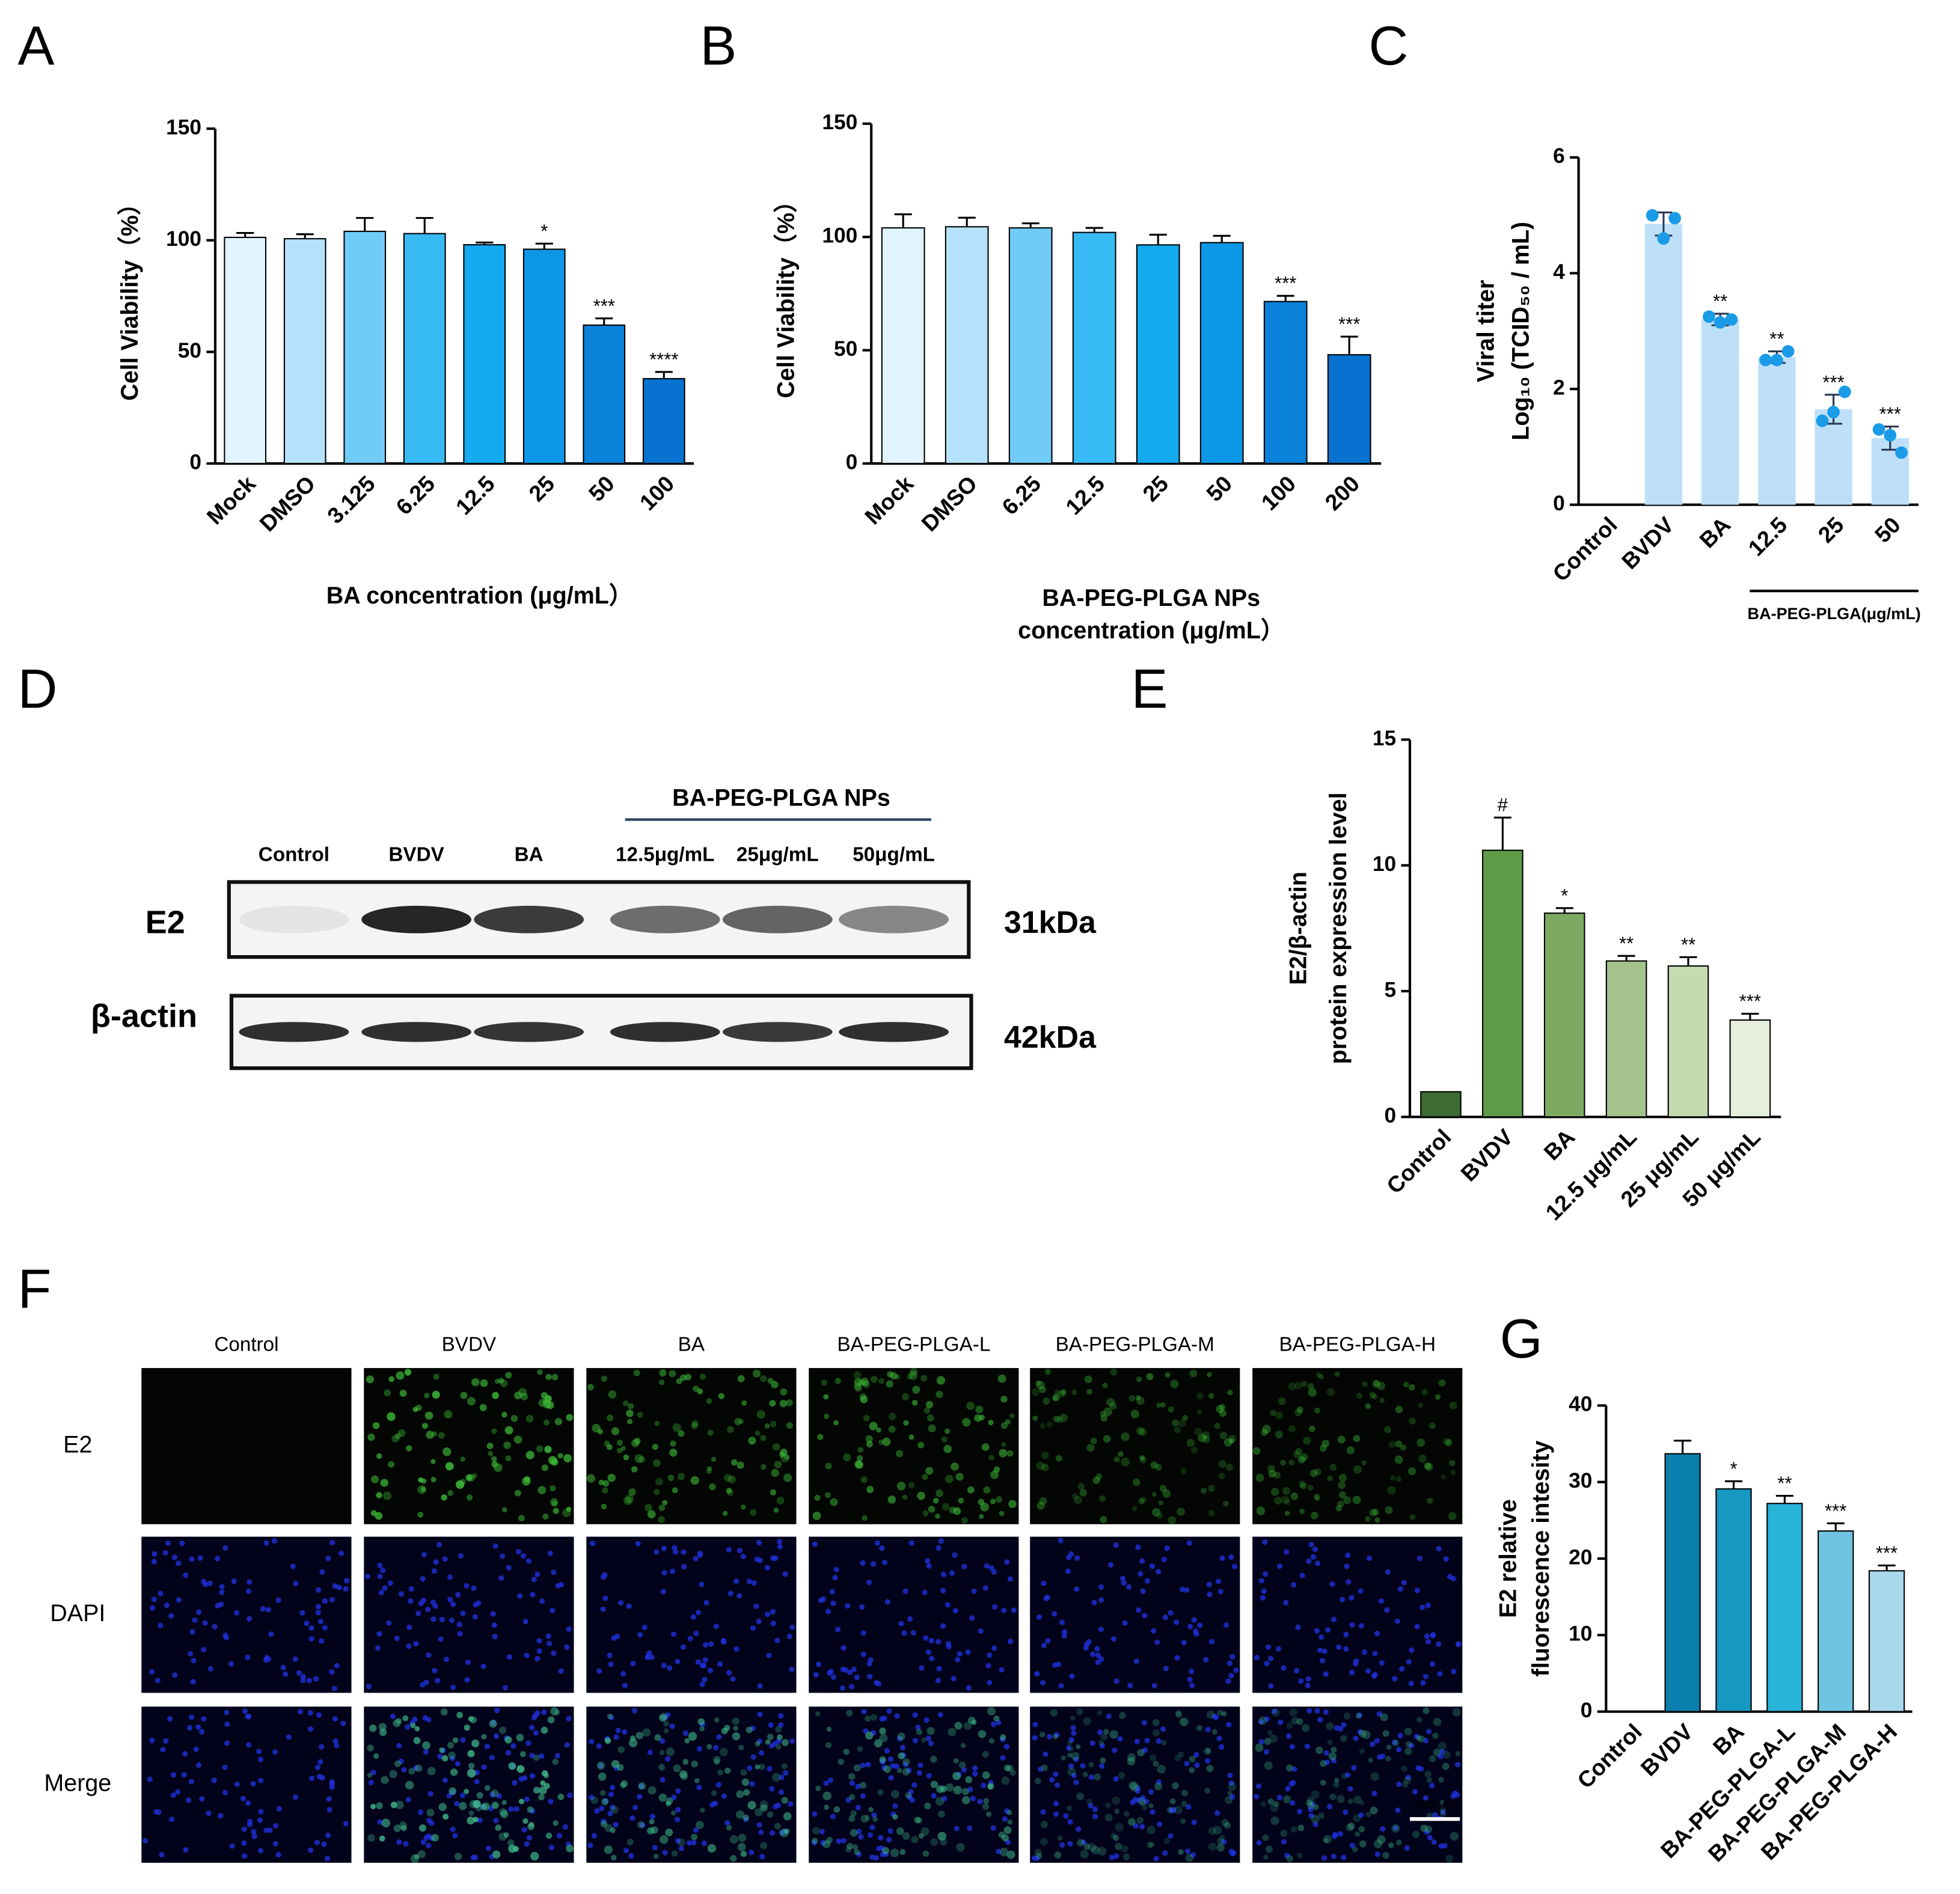 This screenshot has height=1894, width=1960. I want to click on significance: #, so click(1503, 805).